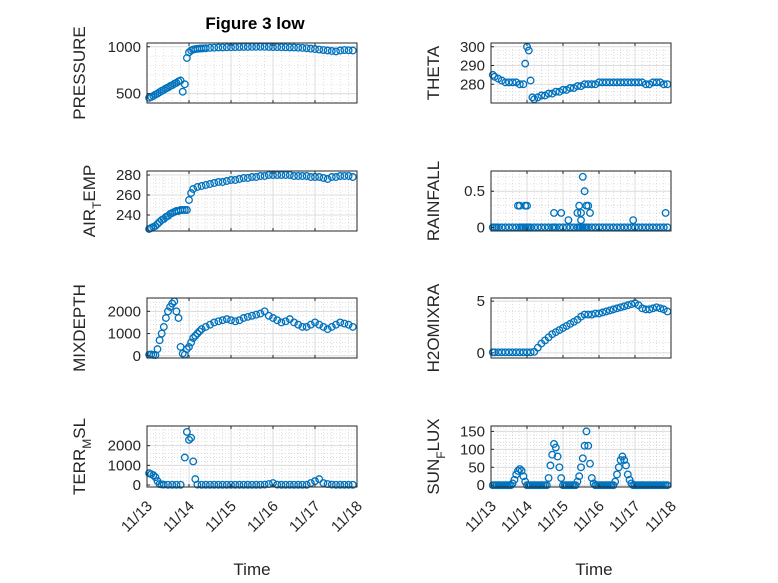  I want to click on axes-background, so click(252, 328).